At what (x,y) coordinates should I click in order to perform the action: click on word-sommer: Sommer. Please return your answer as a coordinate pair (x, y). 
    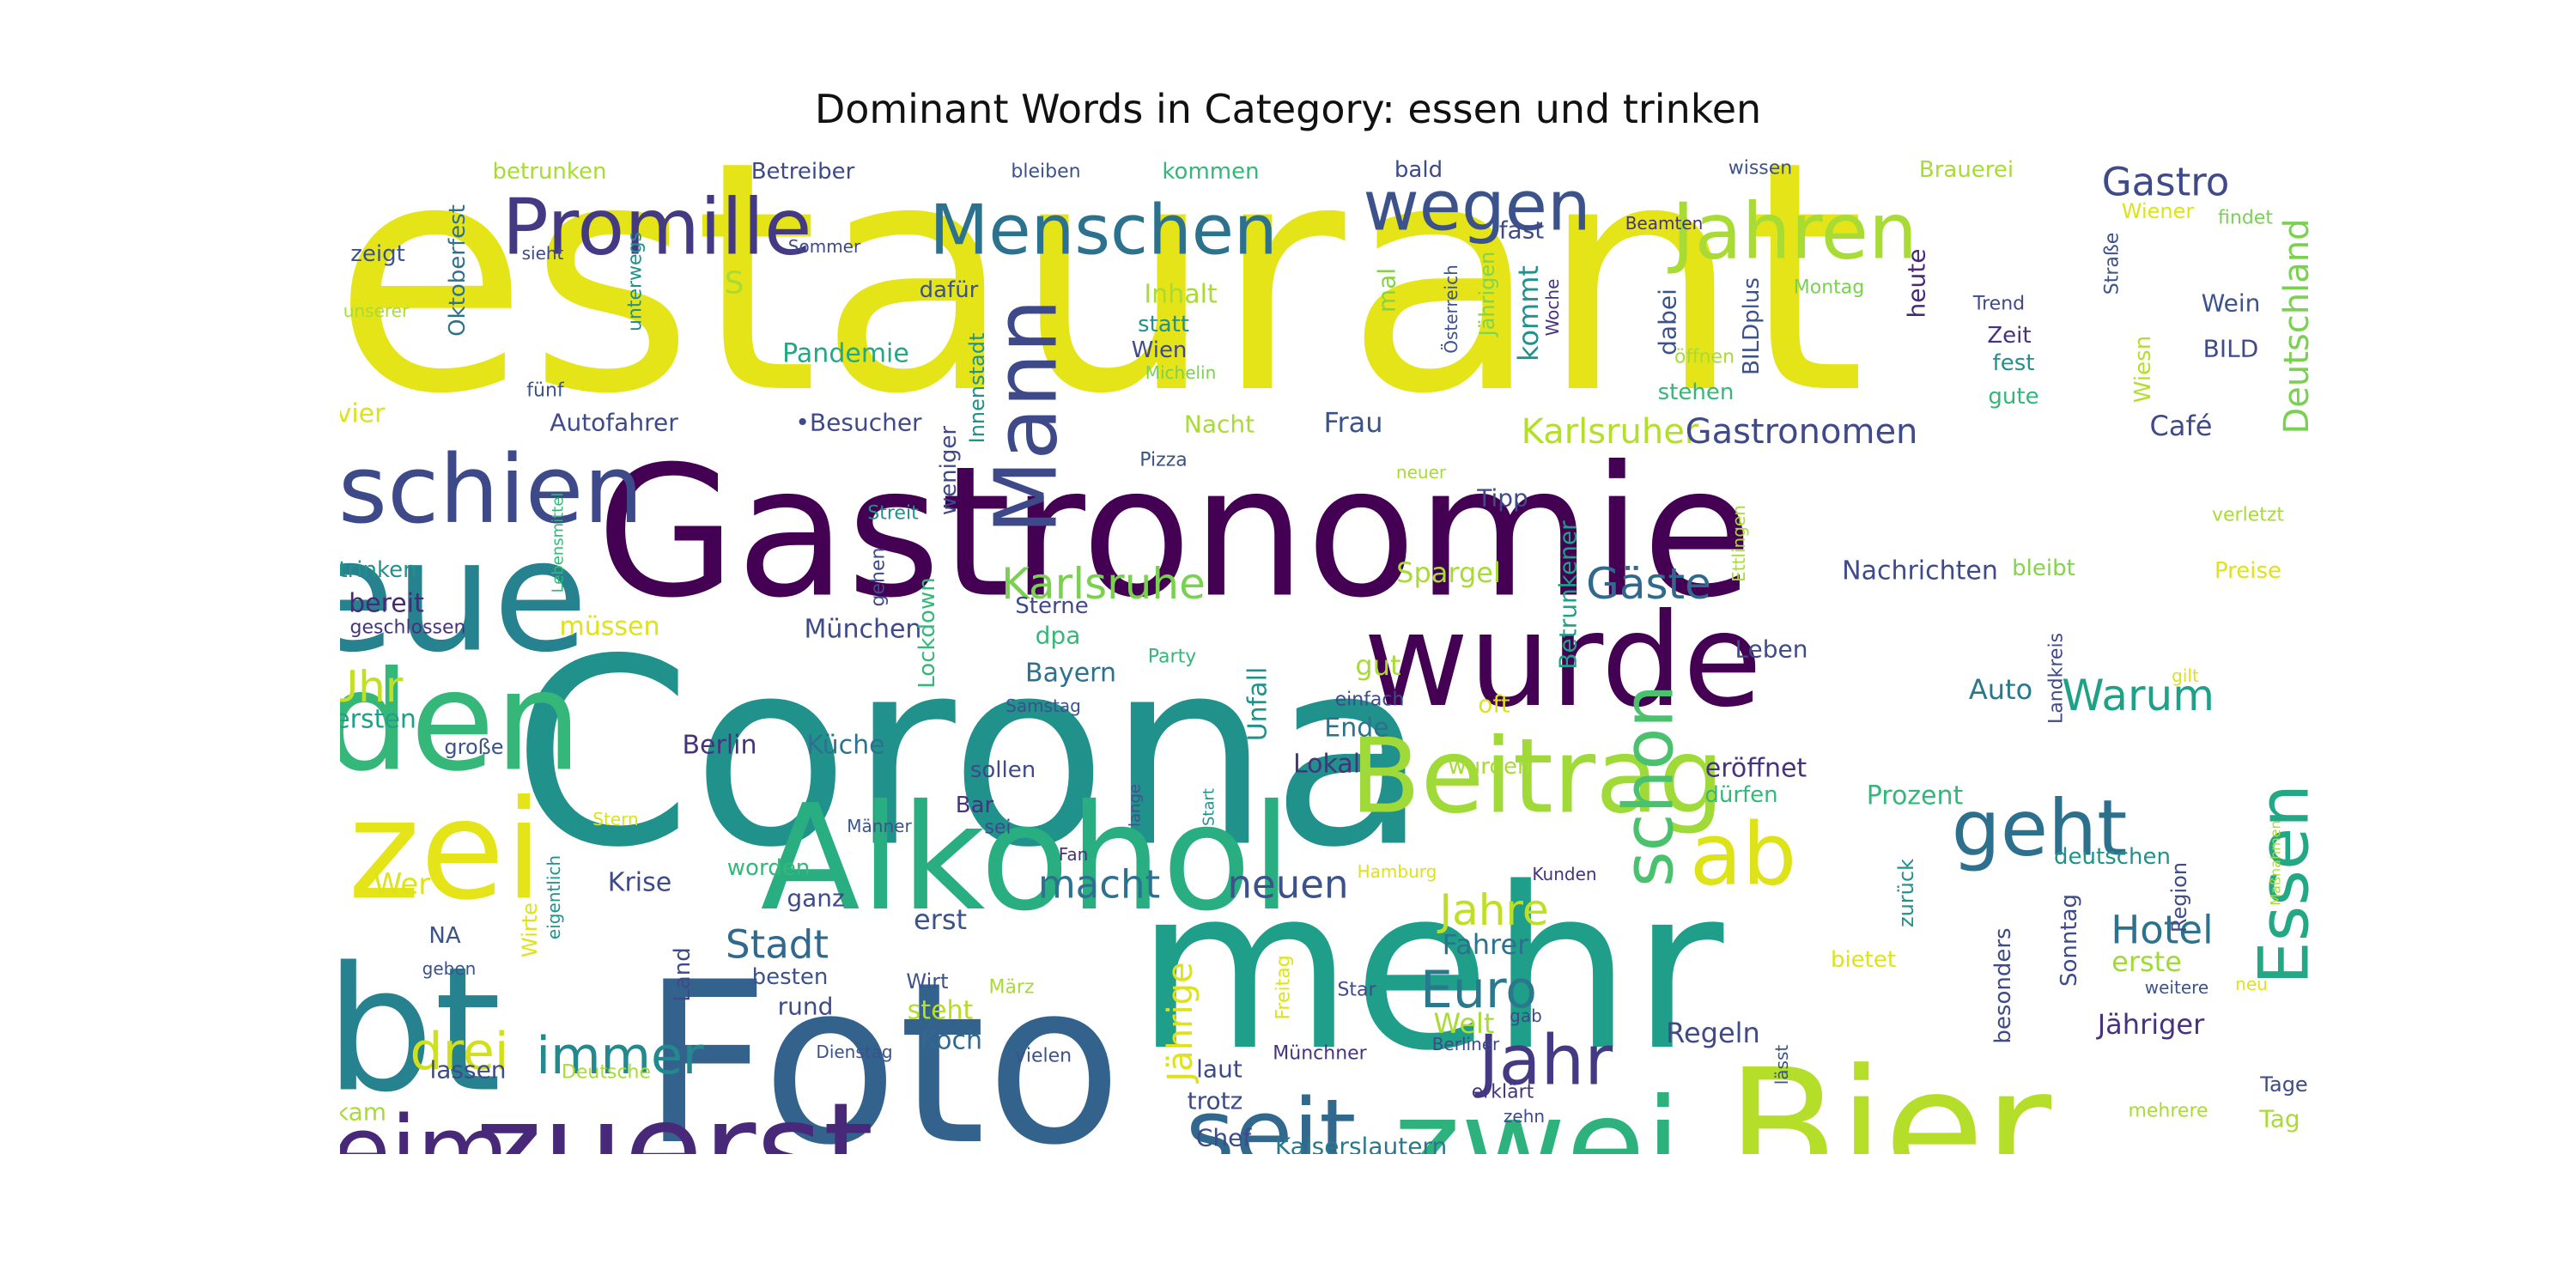
    Looking at the image, I should click on (824, 247).